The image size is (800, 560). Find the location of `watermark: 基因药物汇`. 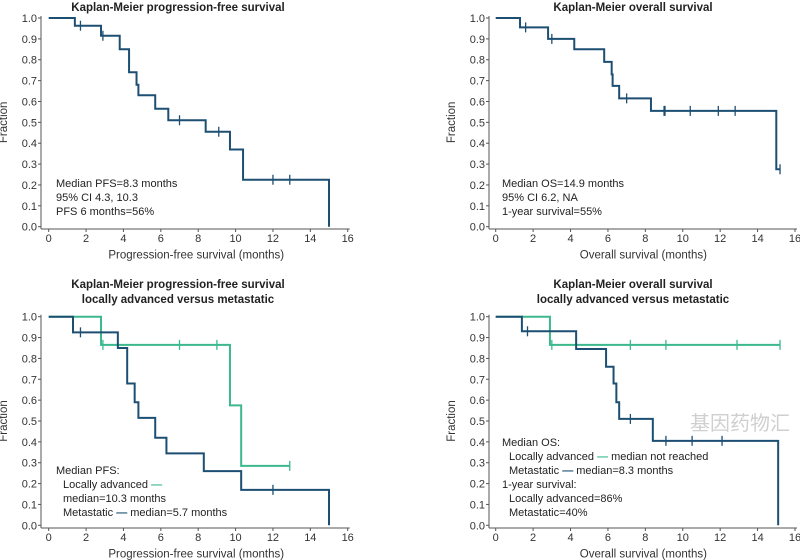

watermark: 基因药物汇 is located at coordinates (740, 423).